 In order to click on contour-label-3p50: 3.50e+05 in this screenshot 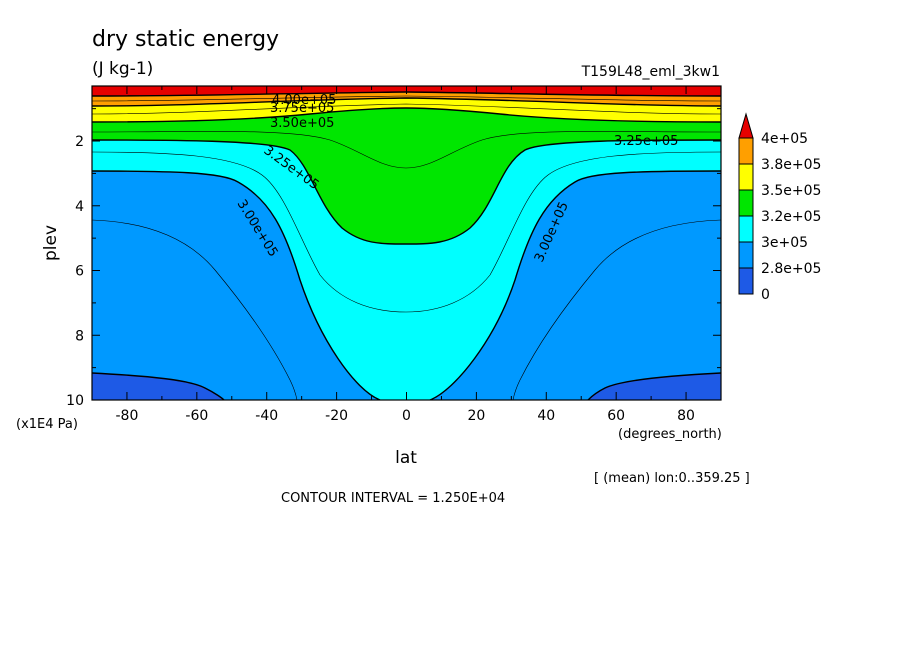, I will do `click(302, 123)`.